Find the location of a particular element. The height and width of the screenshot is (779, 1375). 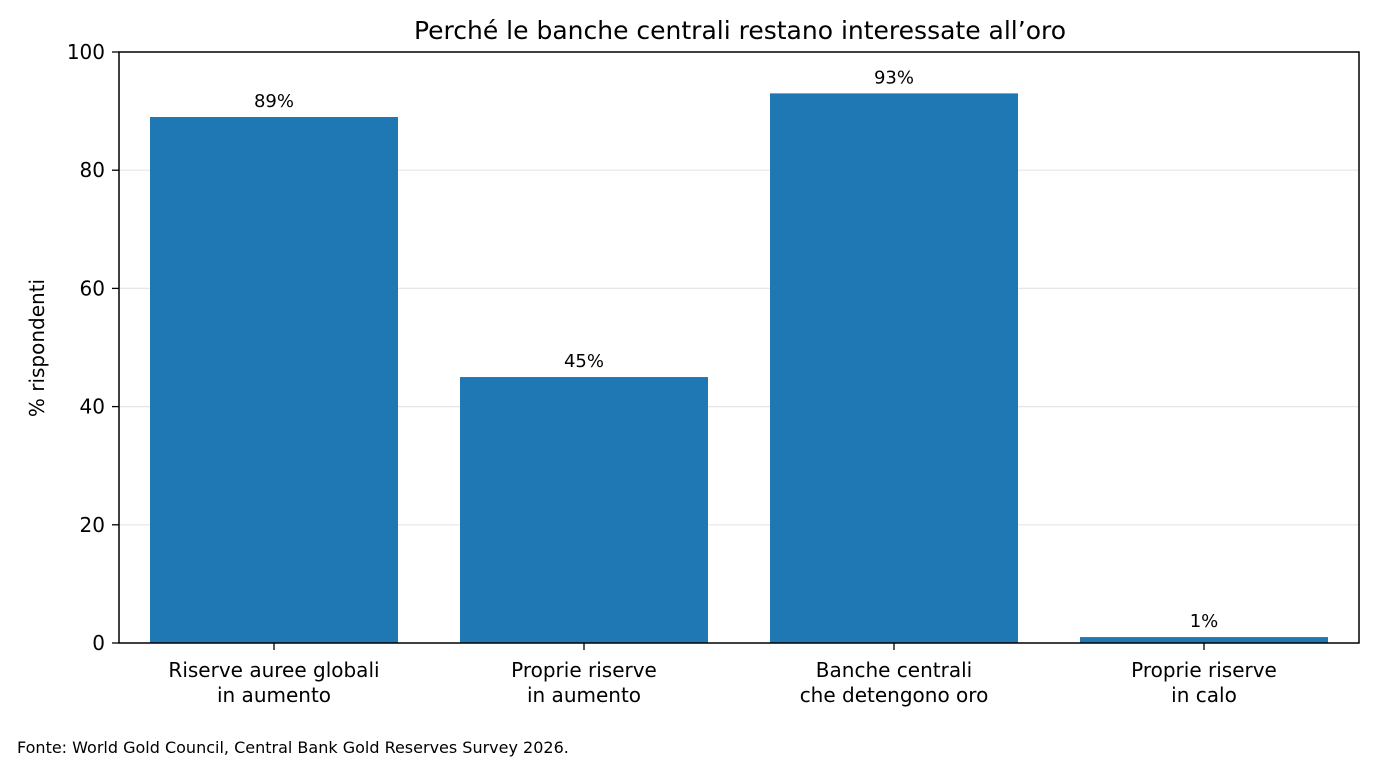

y-tick-label: 60 is located at coordinates (92, 288).